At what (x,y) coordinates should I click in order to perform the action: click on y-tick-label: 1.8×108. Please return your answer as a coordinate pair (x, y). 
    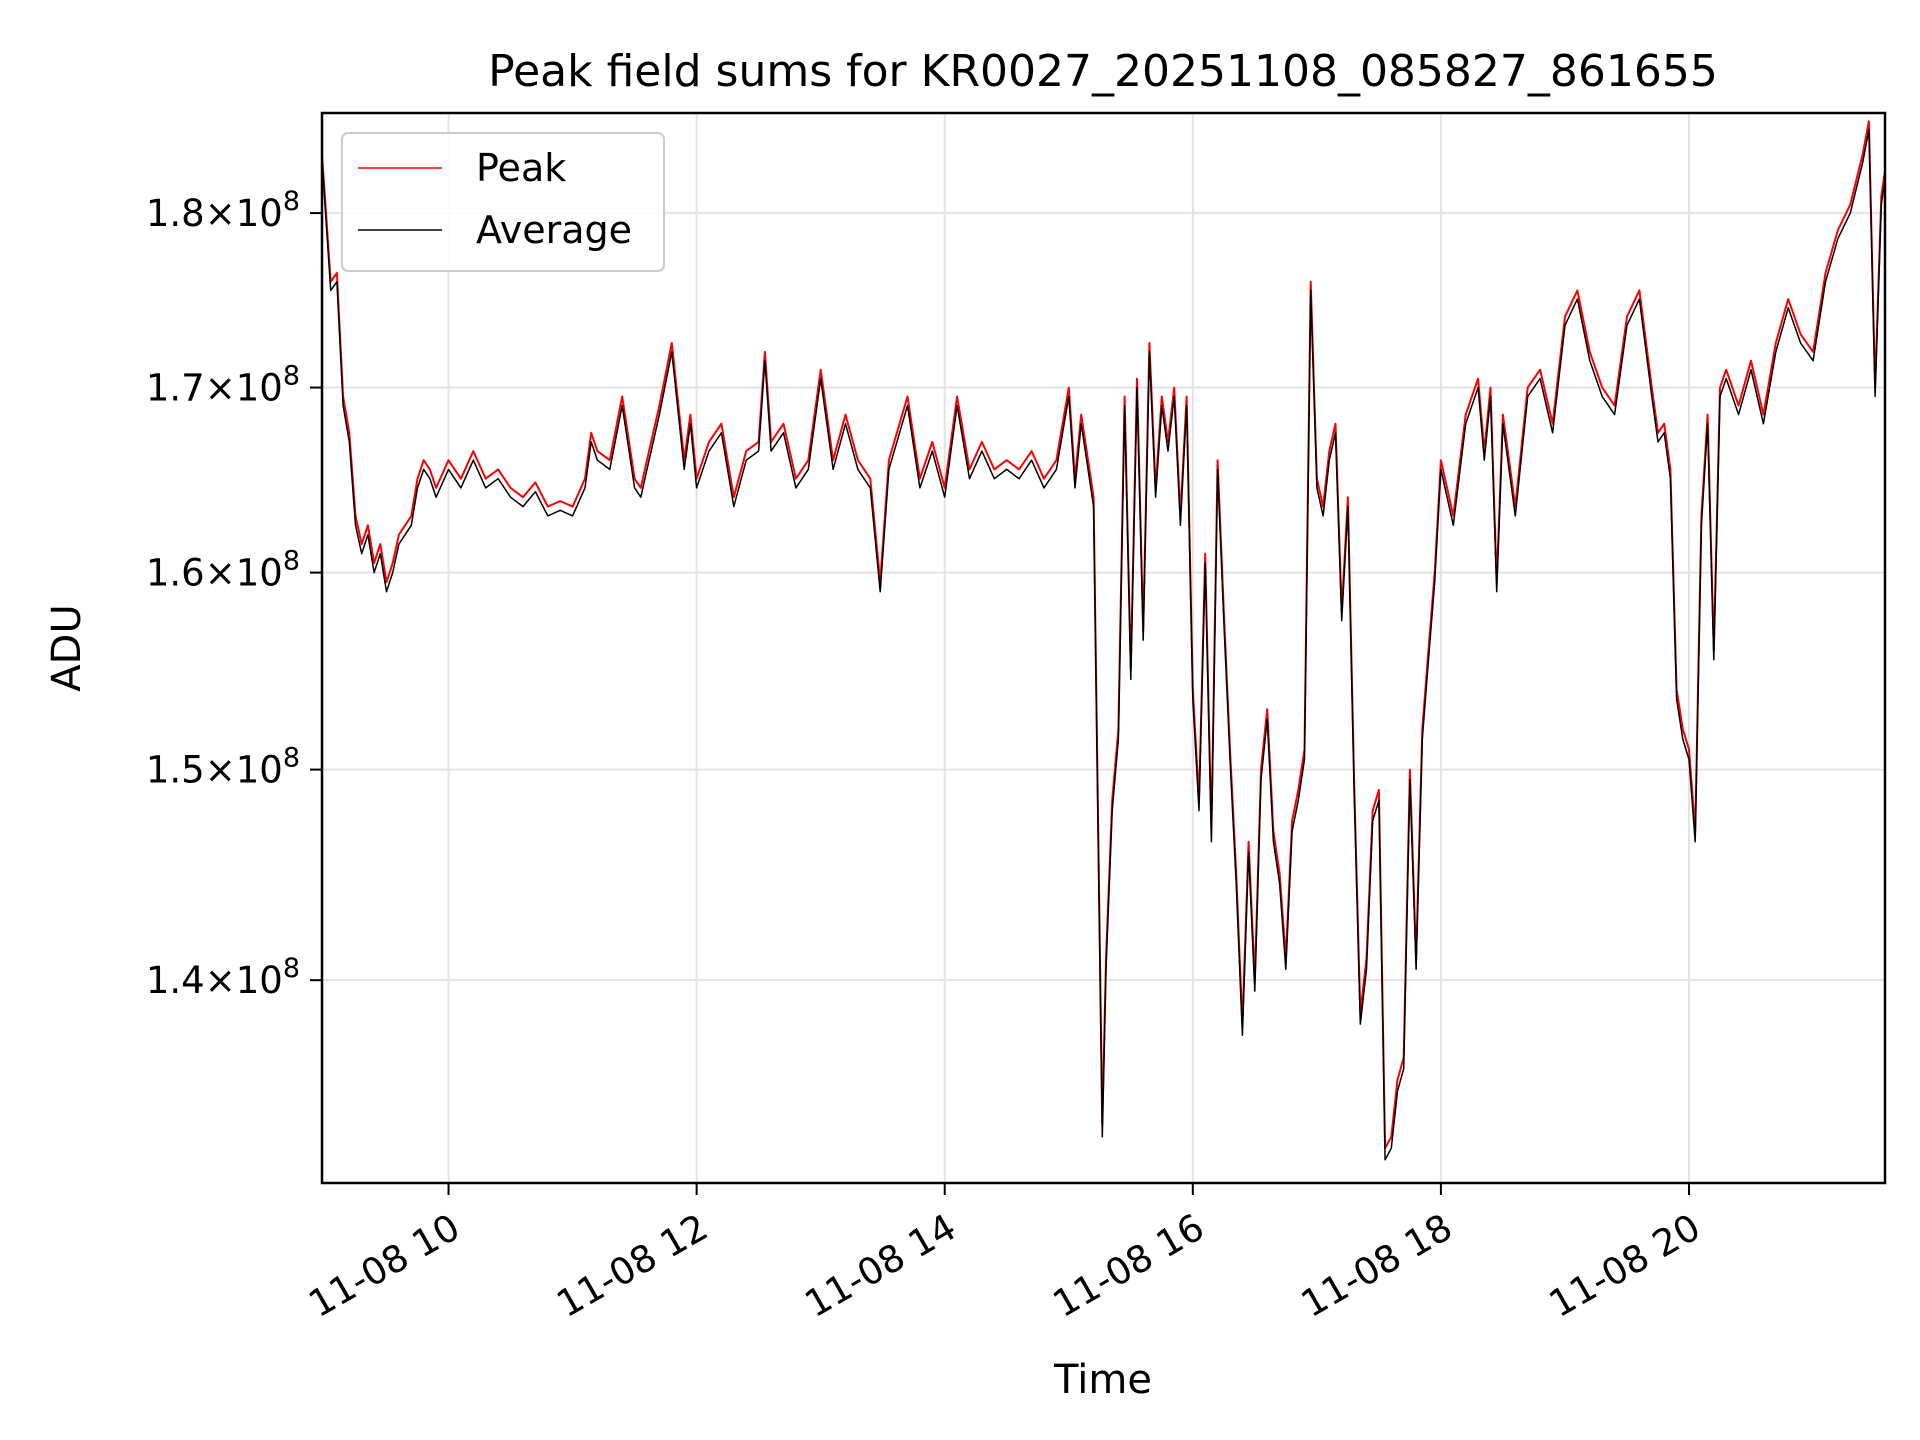
    Looking at the image, I should click on (223, 210).